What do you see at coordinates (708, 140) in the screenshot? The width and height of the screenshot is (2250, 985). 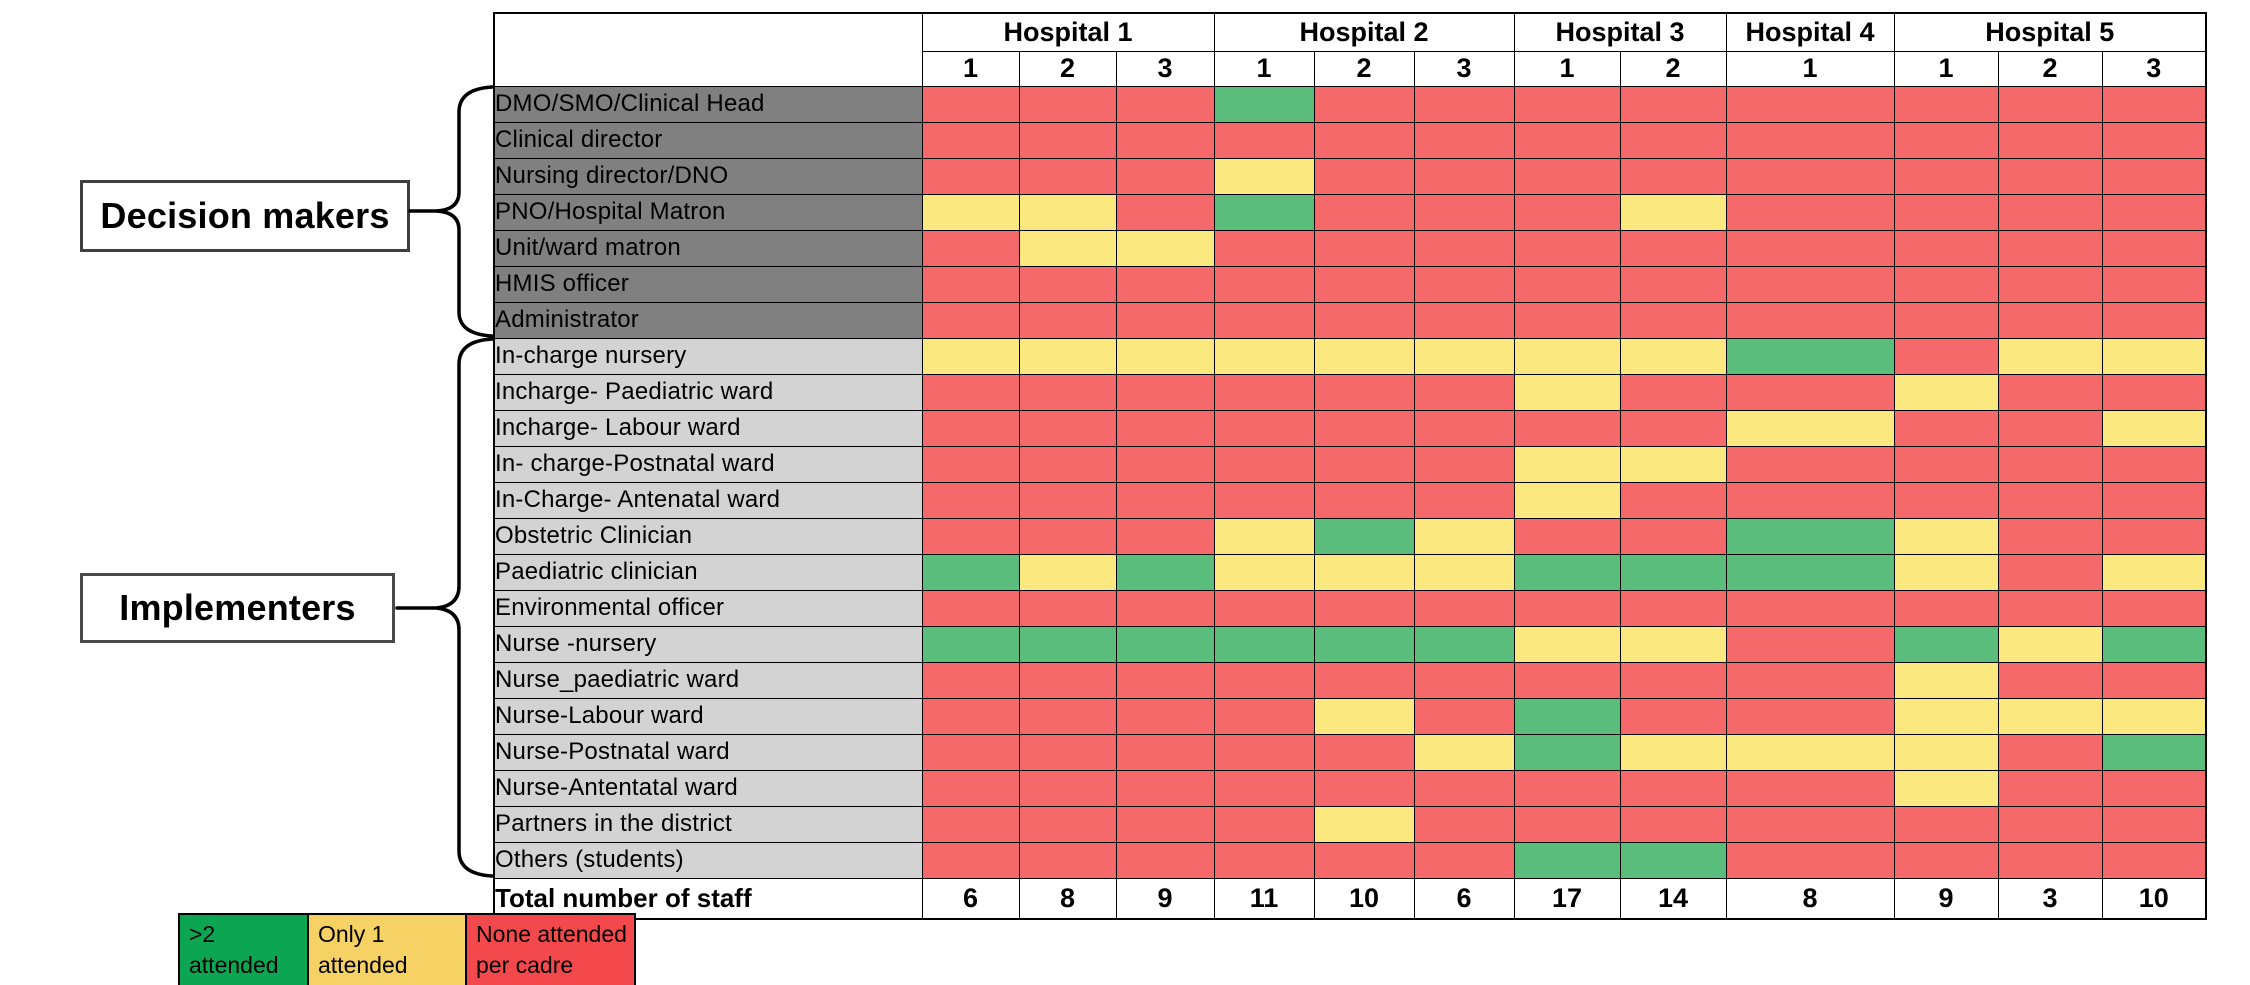 I see `cadre-label: Clinical director` at bounding box center [708, 140].